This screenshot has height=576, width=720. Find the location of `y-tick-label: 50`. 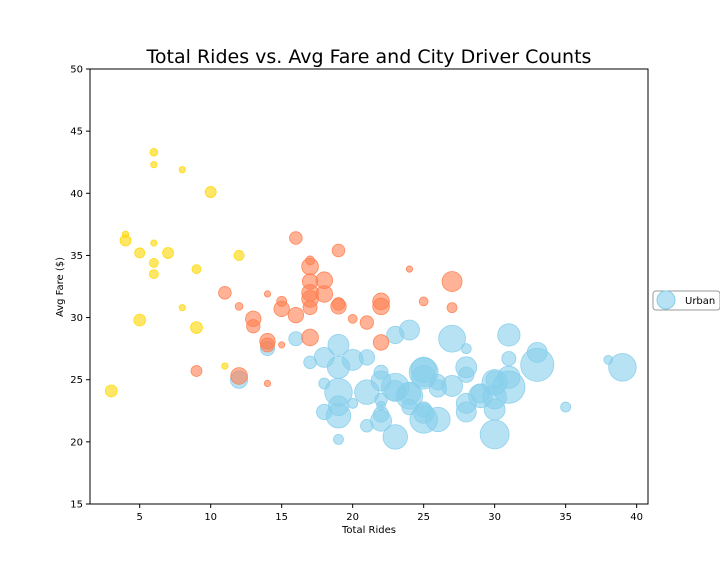

y-tick-label: 50 is located at coordinates (76, 70).